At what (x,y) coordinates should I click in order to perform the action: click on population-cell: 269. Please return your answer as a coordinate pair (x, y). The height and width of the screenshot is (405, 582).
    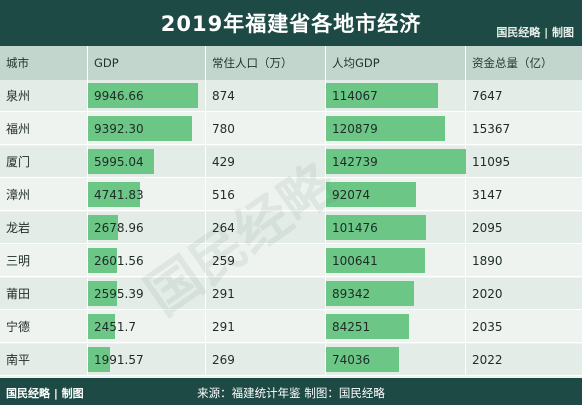
    Looking at the image, I should click on (266, 359).